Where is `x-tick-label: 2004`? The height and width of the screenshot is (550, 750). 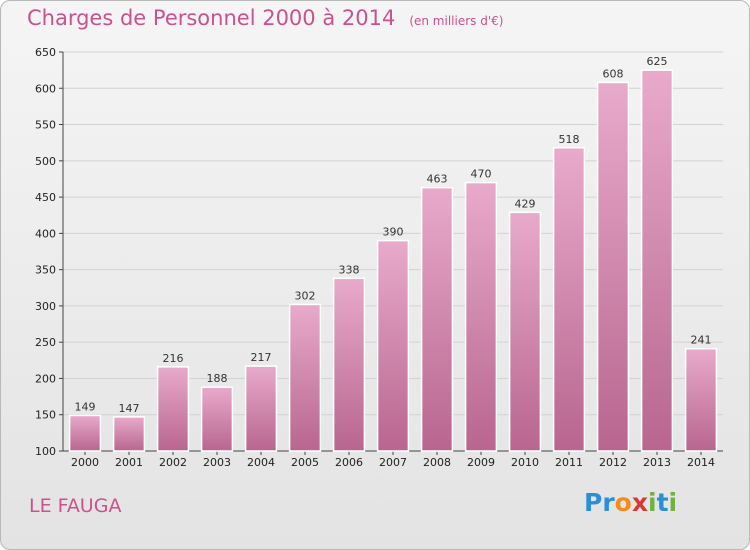
x-tick-label: 2004 is located at coordinates (261, 462).